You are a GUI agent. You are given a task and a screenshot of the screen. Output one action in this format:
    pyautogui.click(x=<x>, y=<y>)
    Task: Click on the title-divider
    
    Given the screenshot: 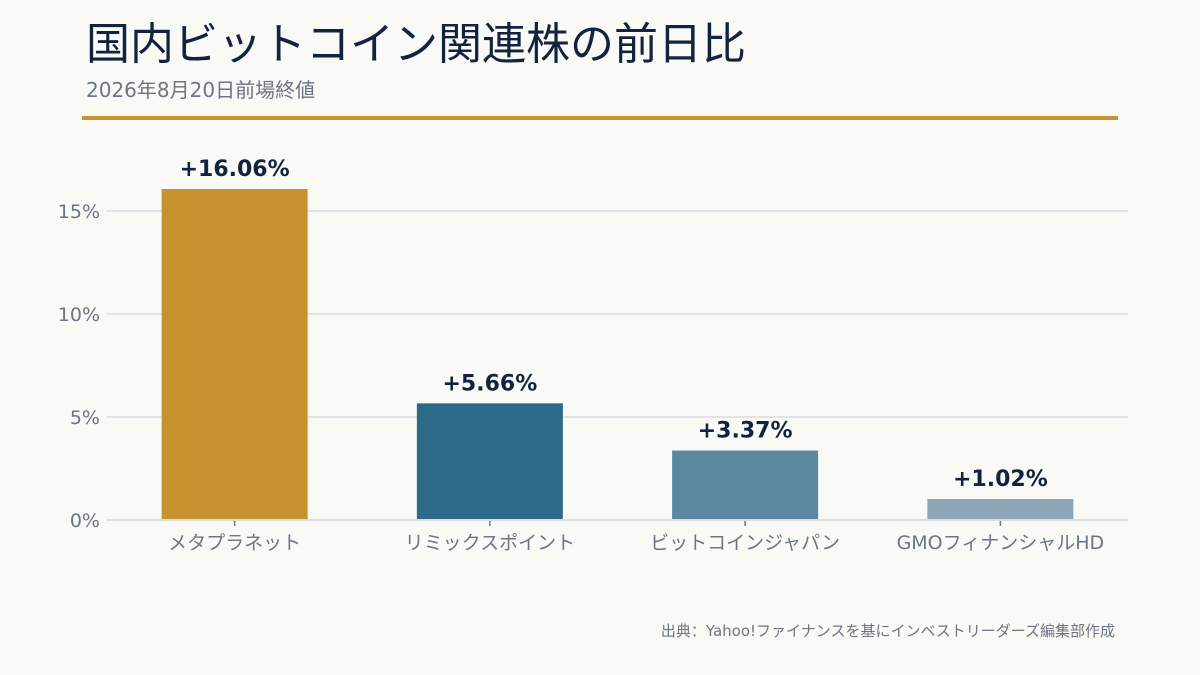 What is the action you would take?
    pyautogui.click(x=600, y=118)
    